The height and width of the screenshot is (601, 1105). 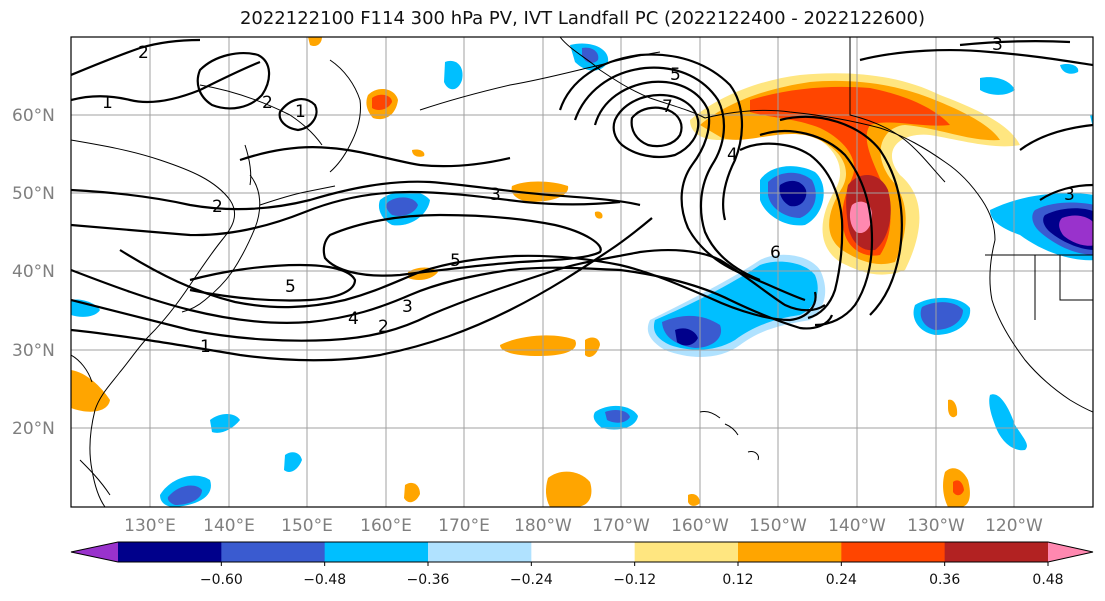 I want to click on coast-sakhalin, so click(x=248, y=165).